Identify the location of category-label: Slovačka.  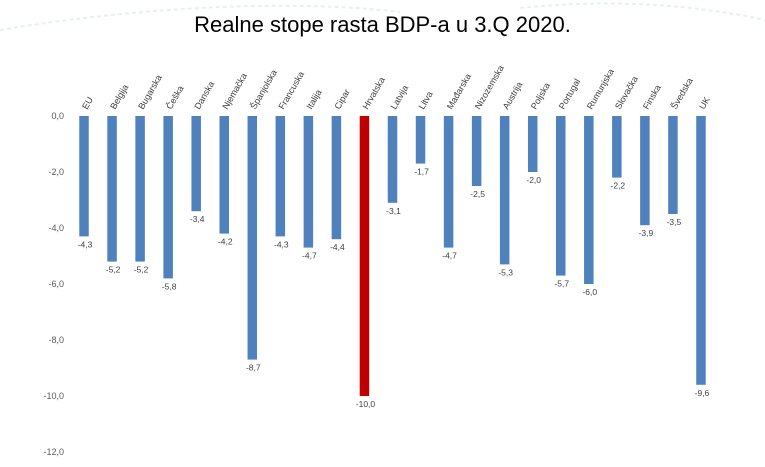
(626, 92).